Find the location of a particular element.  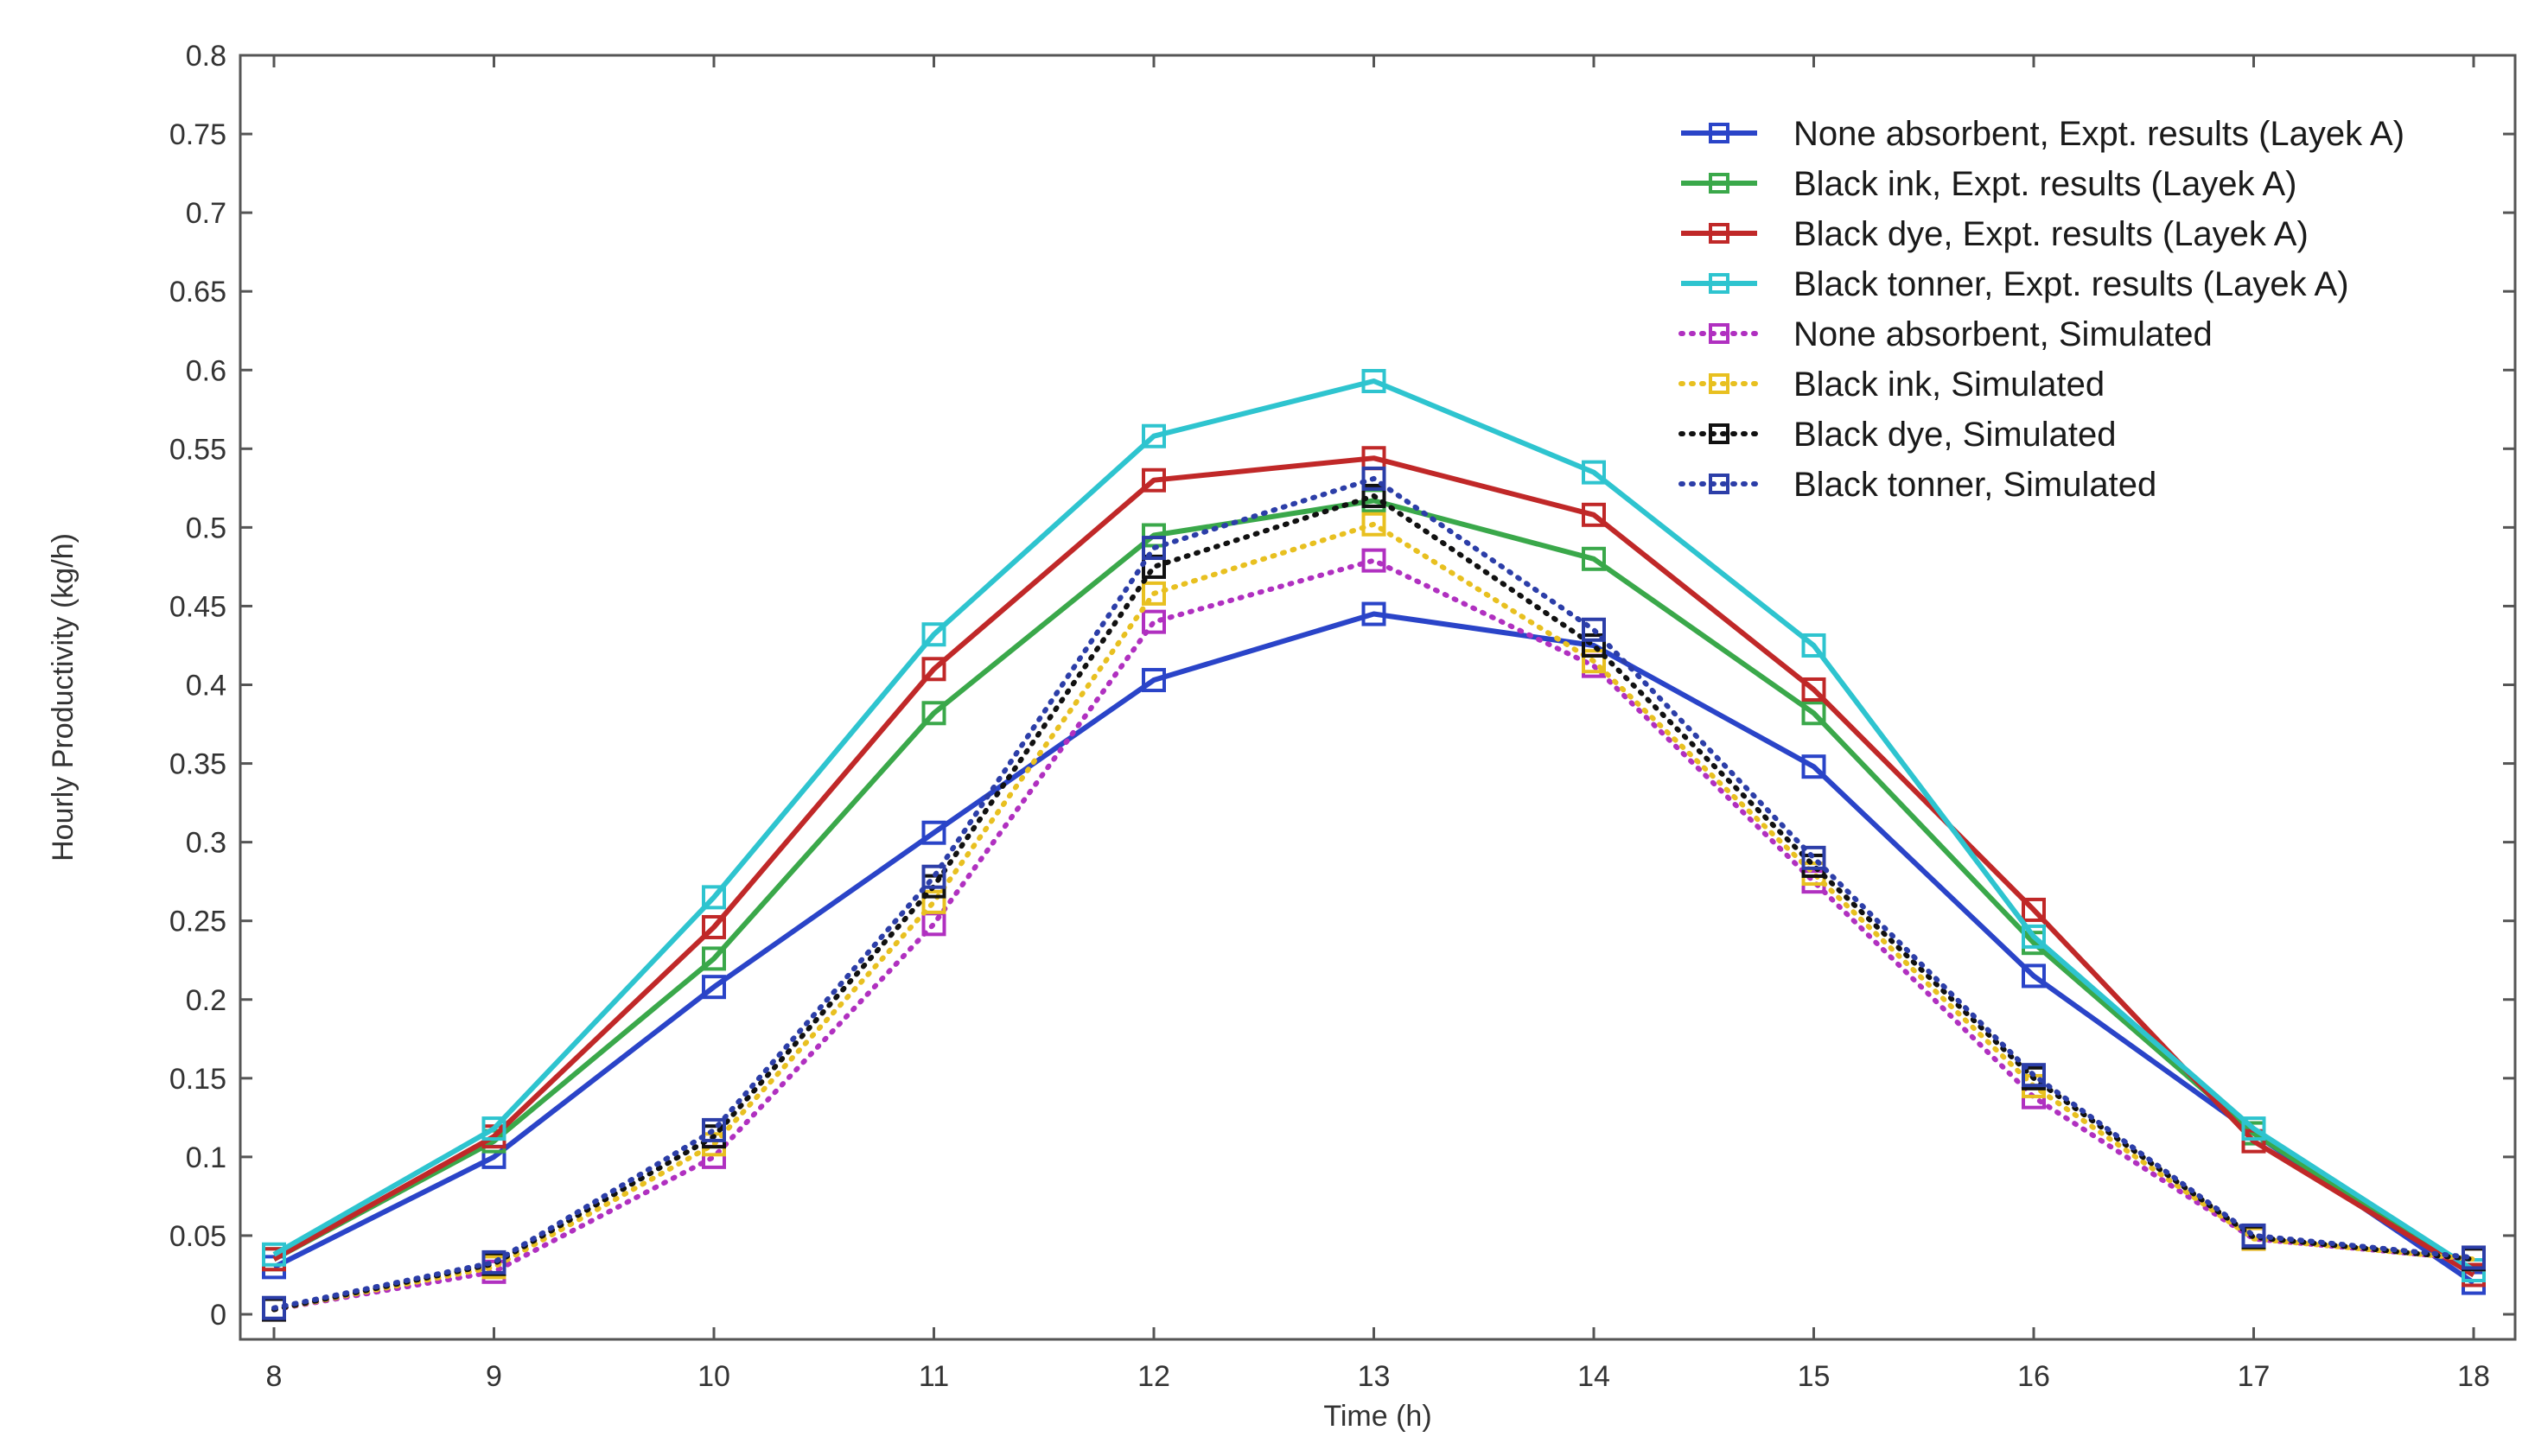

y-axis-title: Hourly Productivity (kg/h) is located at coordinates (64, 698).